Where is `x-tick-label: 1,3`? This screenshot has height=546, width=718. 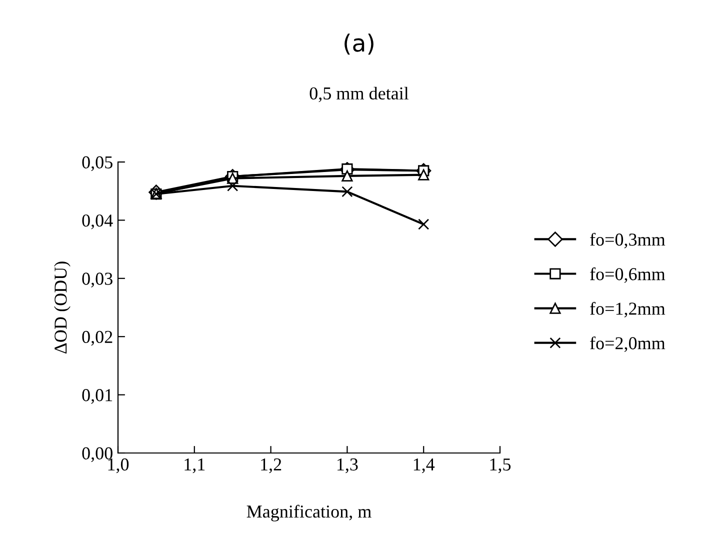 x-tick-label: 1,3 is located at coordinates (348, 466).